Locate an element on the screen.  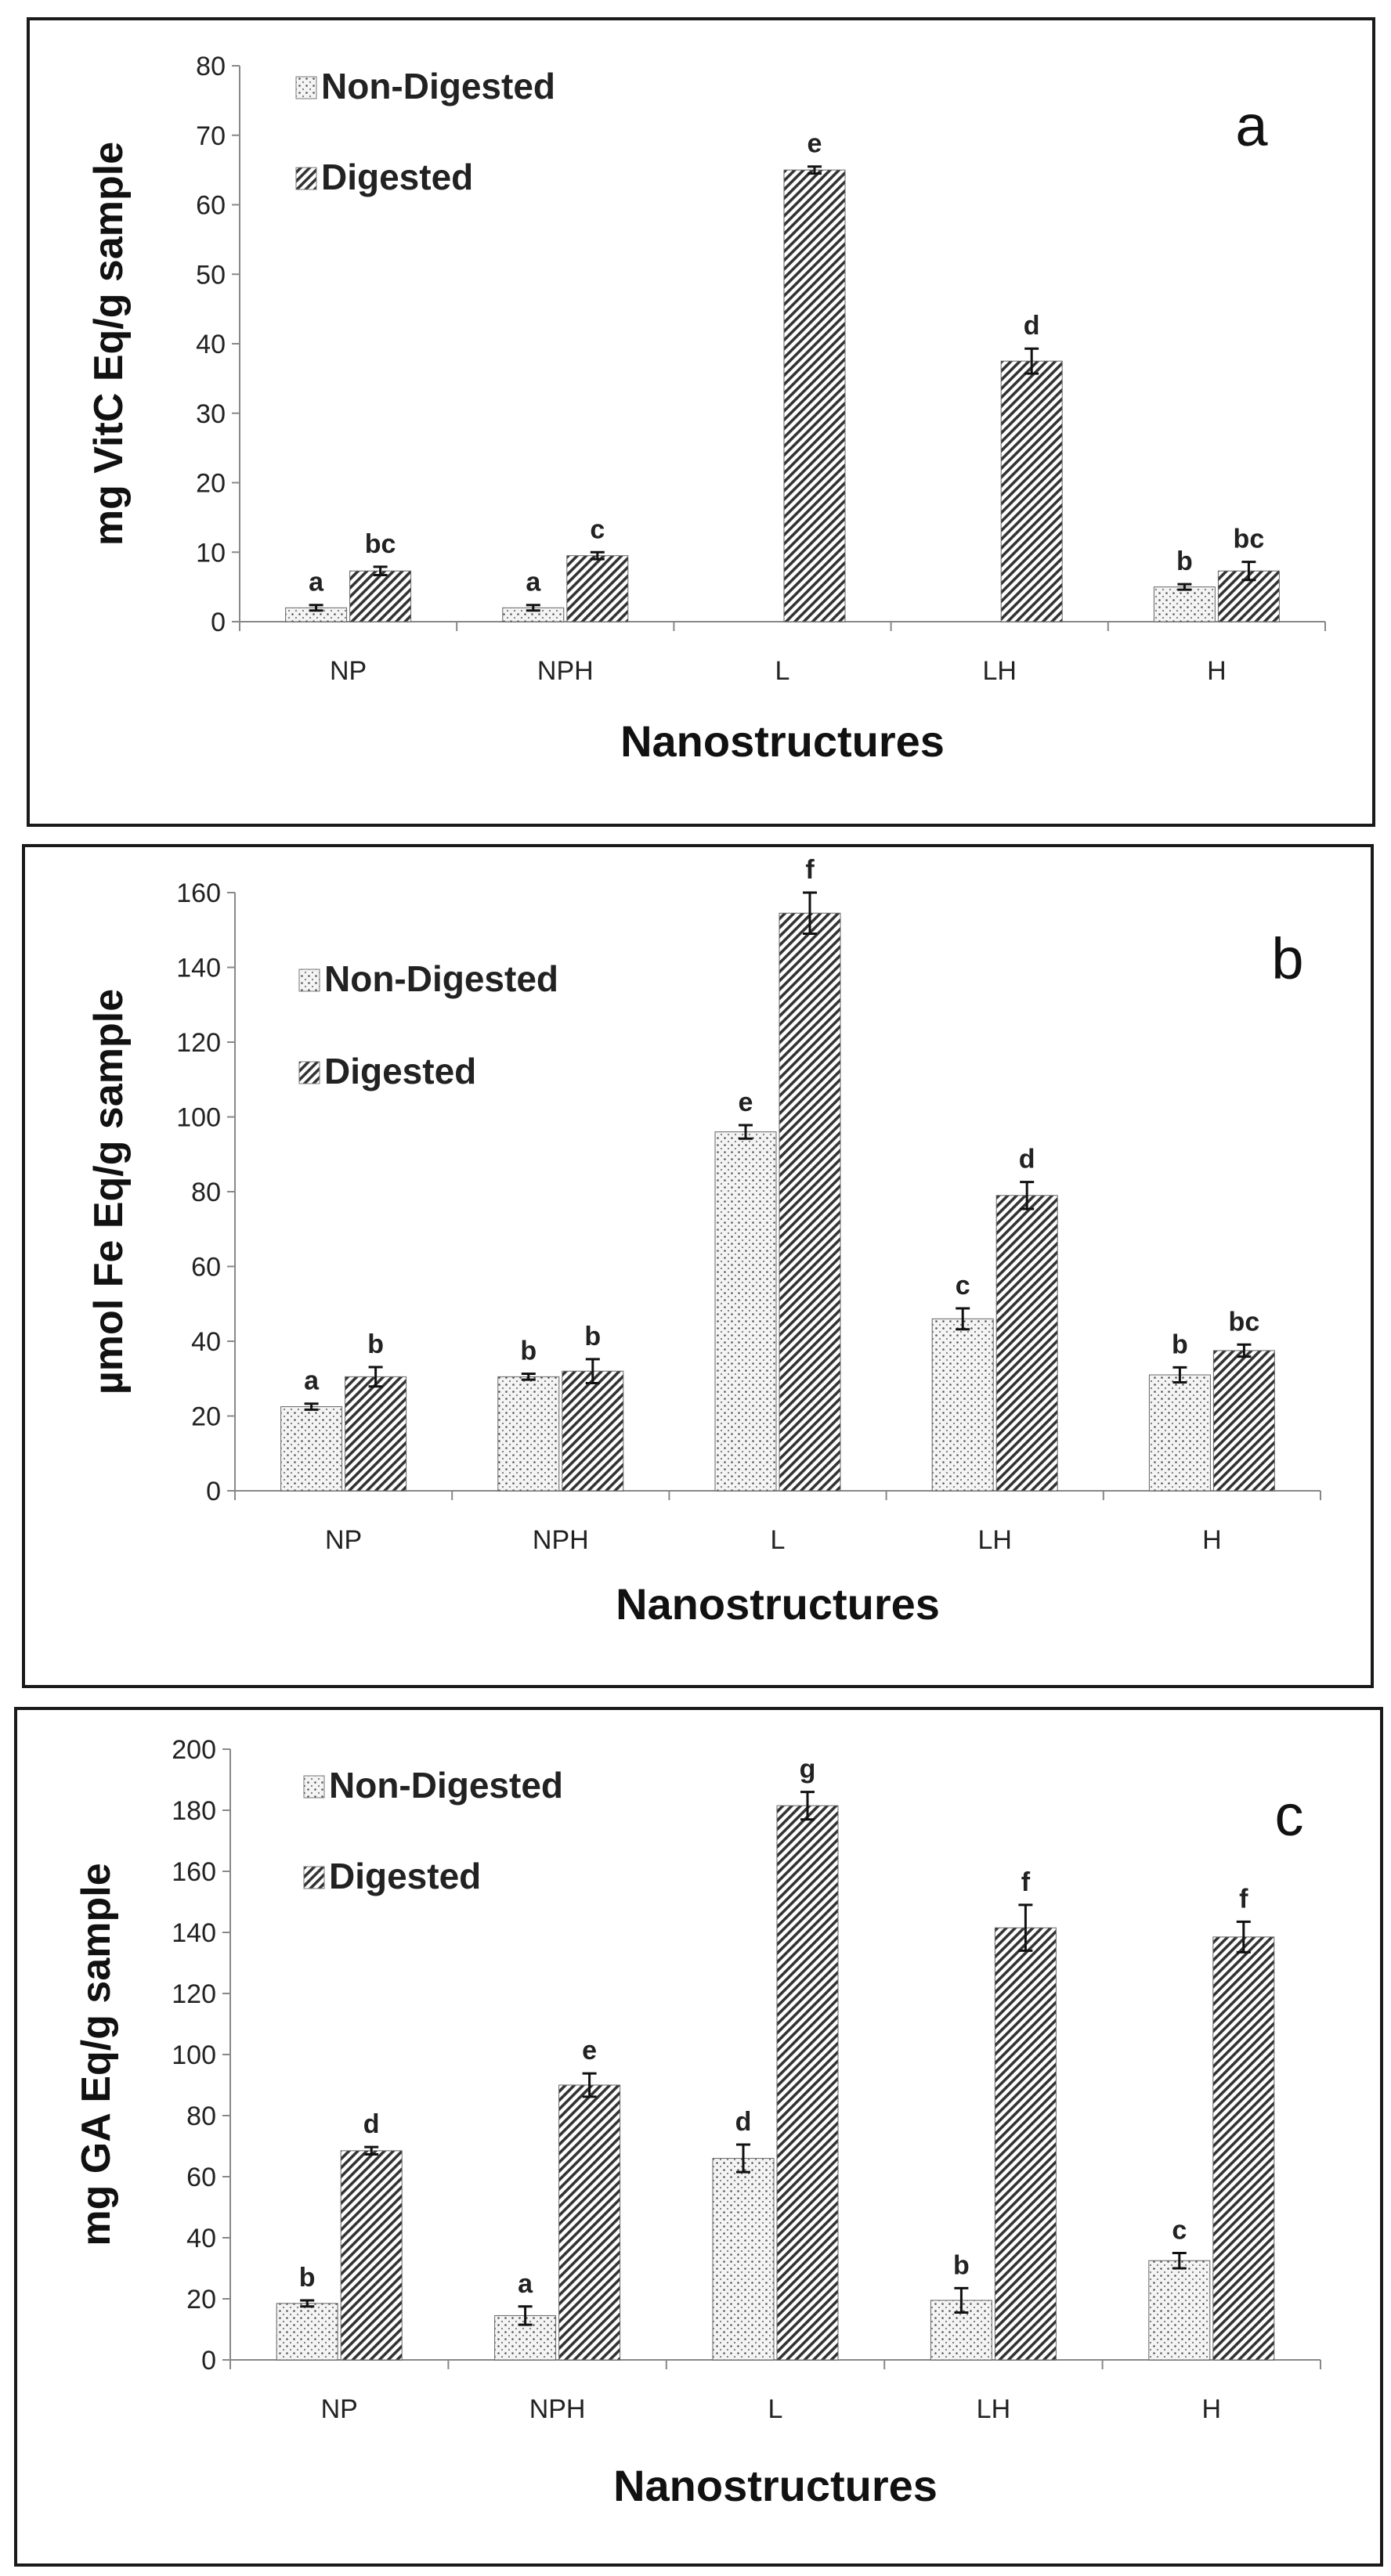
y-tick-label: 40 is located at coordinates (206, 1342).